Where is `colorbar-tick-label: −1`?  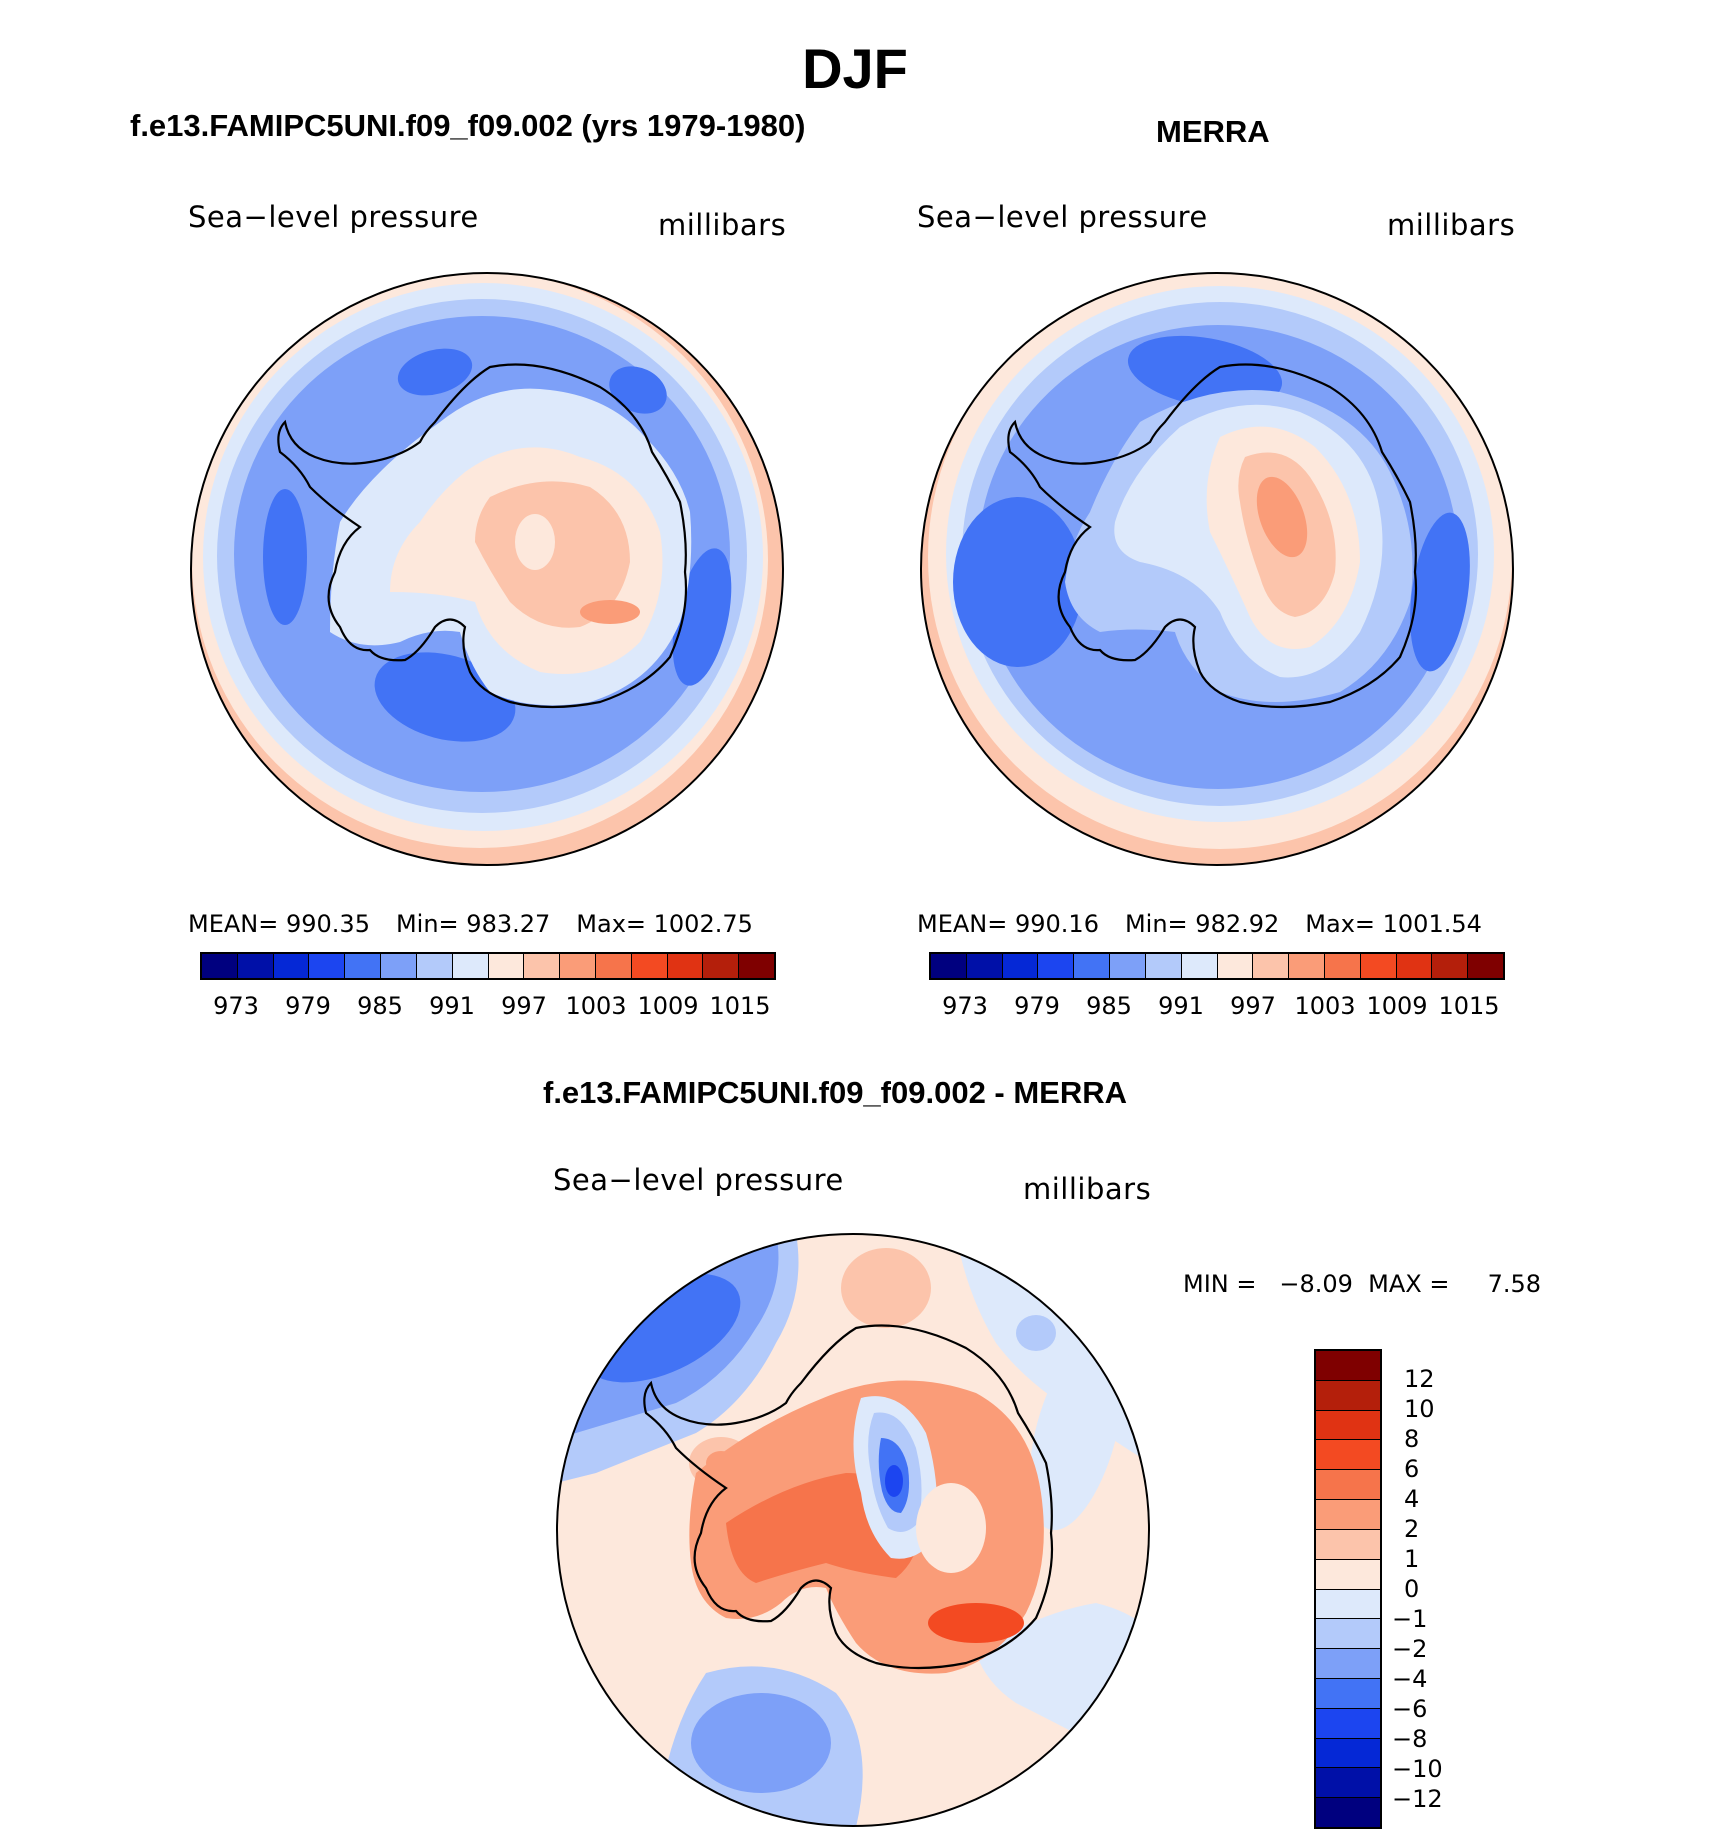
colorbar-tick-label: −1 is located at coordinates (1410, 1619).